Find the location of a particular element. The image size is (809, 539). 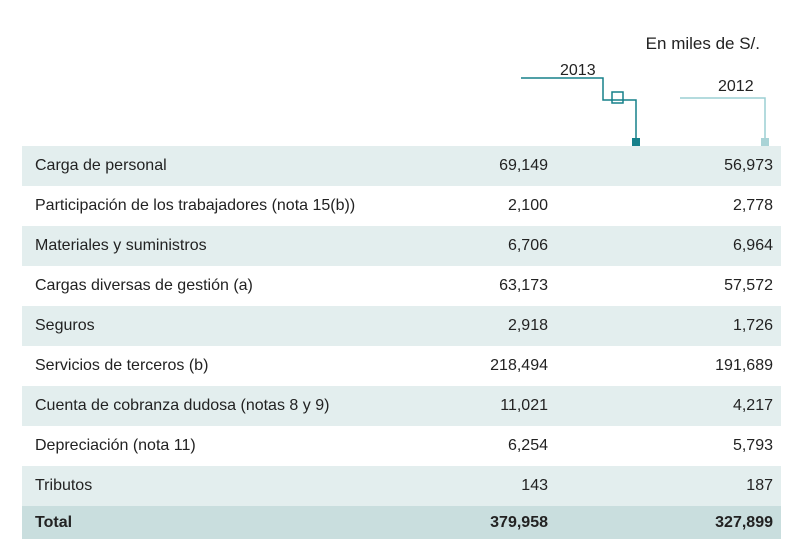

connector-box is located at coordinates (617, 97).